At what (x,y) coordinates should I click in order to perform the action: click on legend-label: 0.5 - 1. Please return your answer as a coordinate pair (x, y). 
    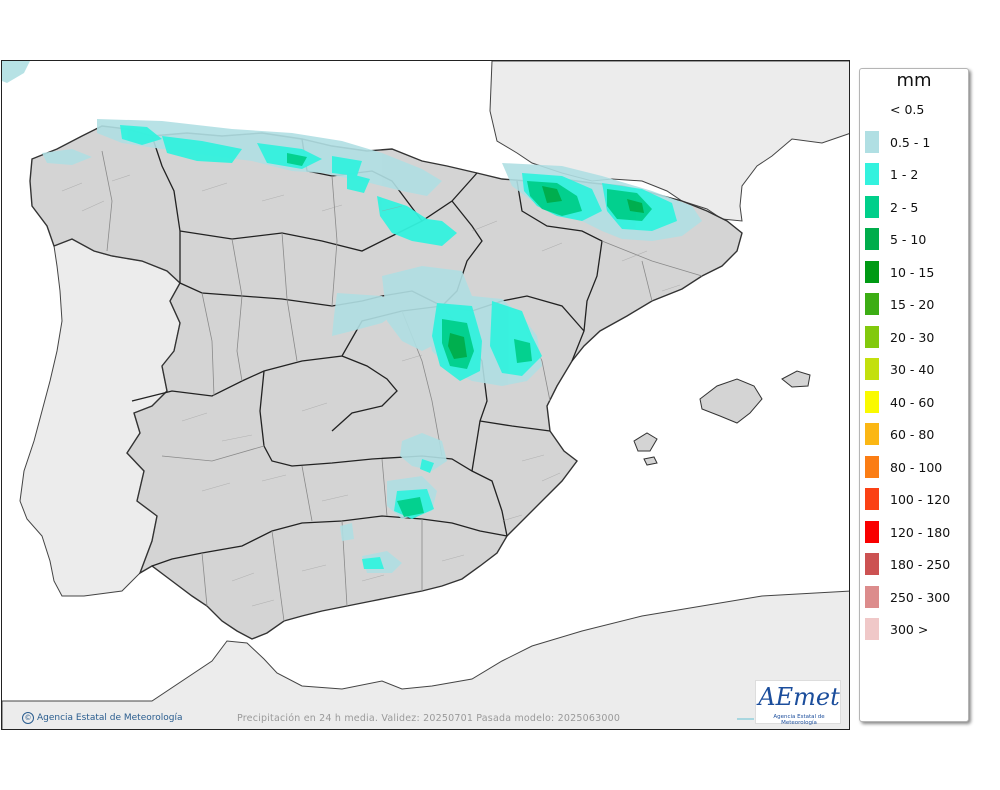
    Looking at the image, I should click on (910, 142).